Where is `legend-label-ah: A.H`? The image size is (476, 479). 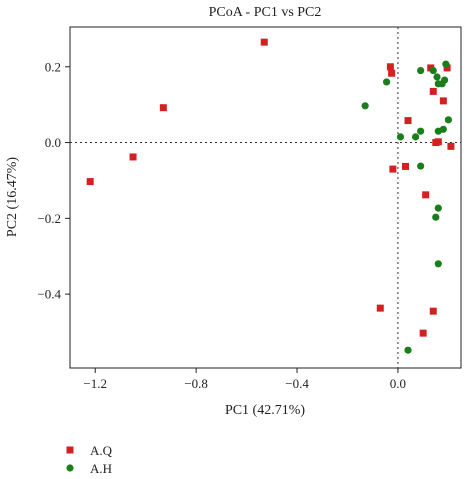 legend-label-ah: A.H is located at coordinates (101, 467).